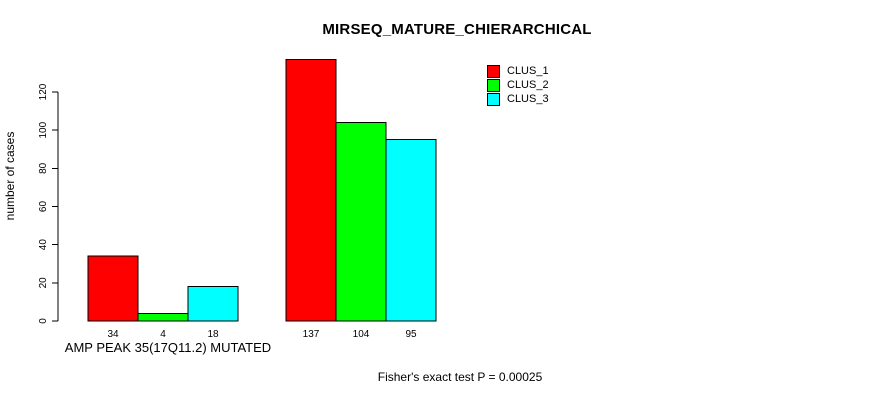 The image size is (890, 400). What do you see at coordinates (311, 334) in the screenshot?
I see `bar-value-label: 137` at bounding box center [311, 334].